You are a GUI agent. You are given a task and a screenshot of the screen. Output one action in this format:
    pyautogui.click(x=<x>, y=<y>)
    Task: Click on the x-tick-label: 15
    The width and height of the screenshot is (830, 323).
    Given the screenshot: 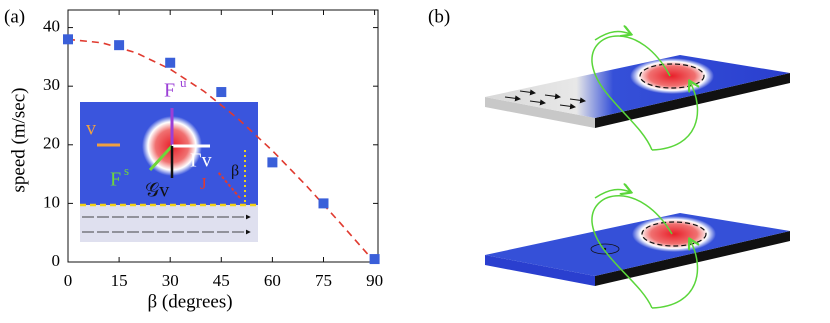 What is the action you would take?
    pyautogui.click(x=119, y=280)
    